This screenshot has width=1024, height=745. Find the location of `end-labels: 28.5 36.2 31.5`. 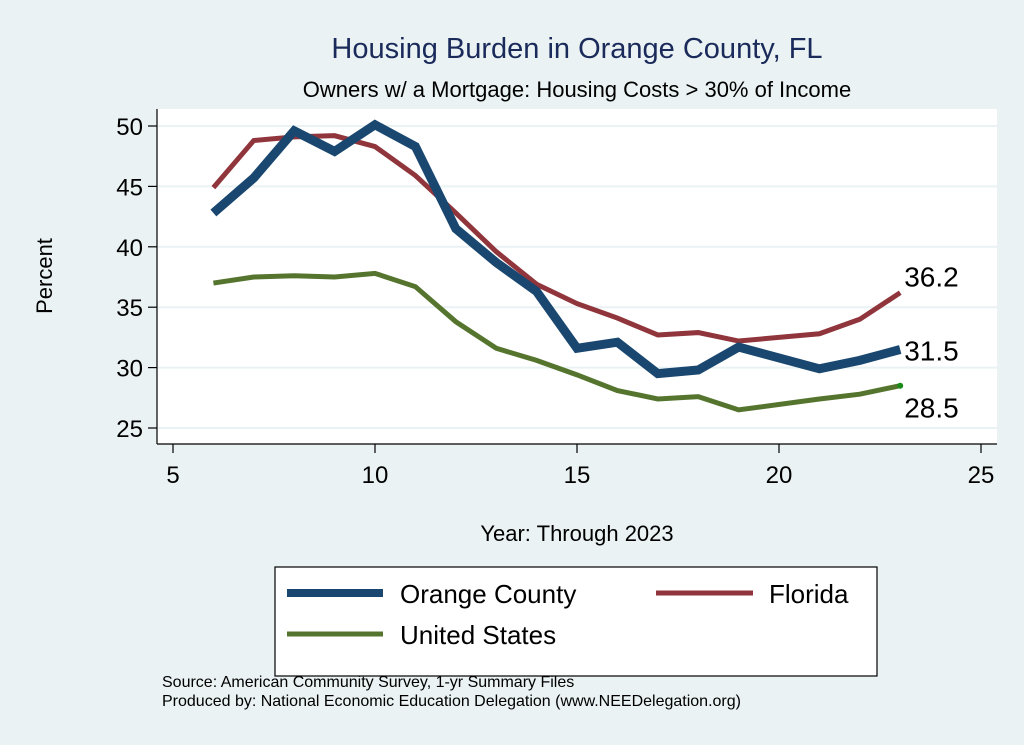

end-labels: 28.5 36.2 31.5 is located at coordinates (931, 343).